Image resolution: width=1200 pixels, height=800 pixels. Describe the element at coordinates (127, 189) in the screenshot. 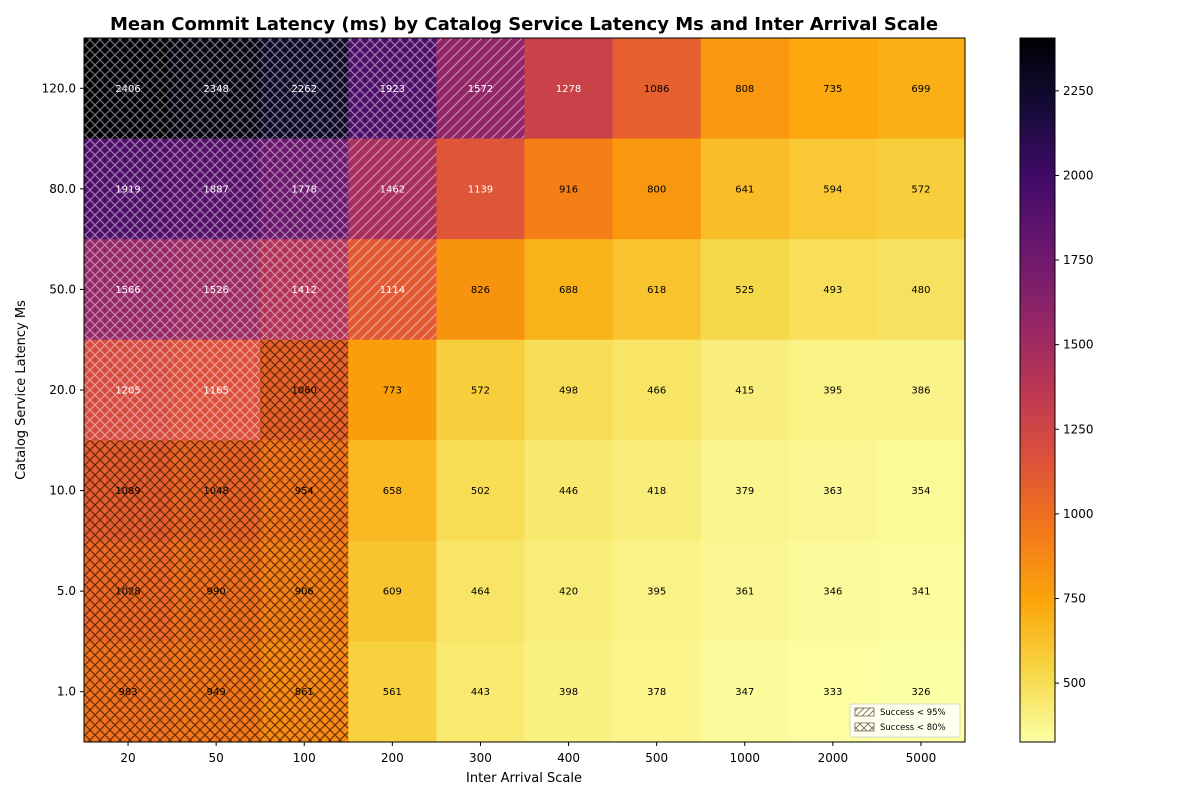

I see `cell-value-label: 1919` at that location.